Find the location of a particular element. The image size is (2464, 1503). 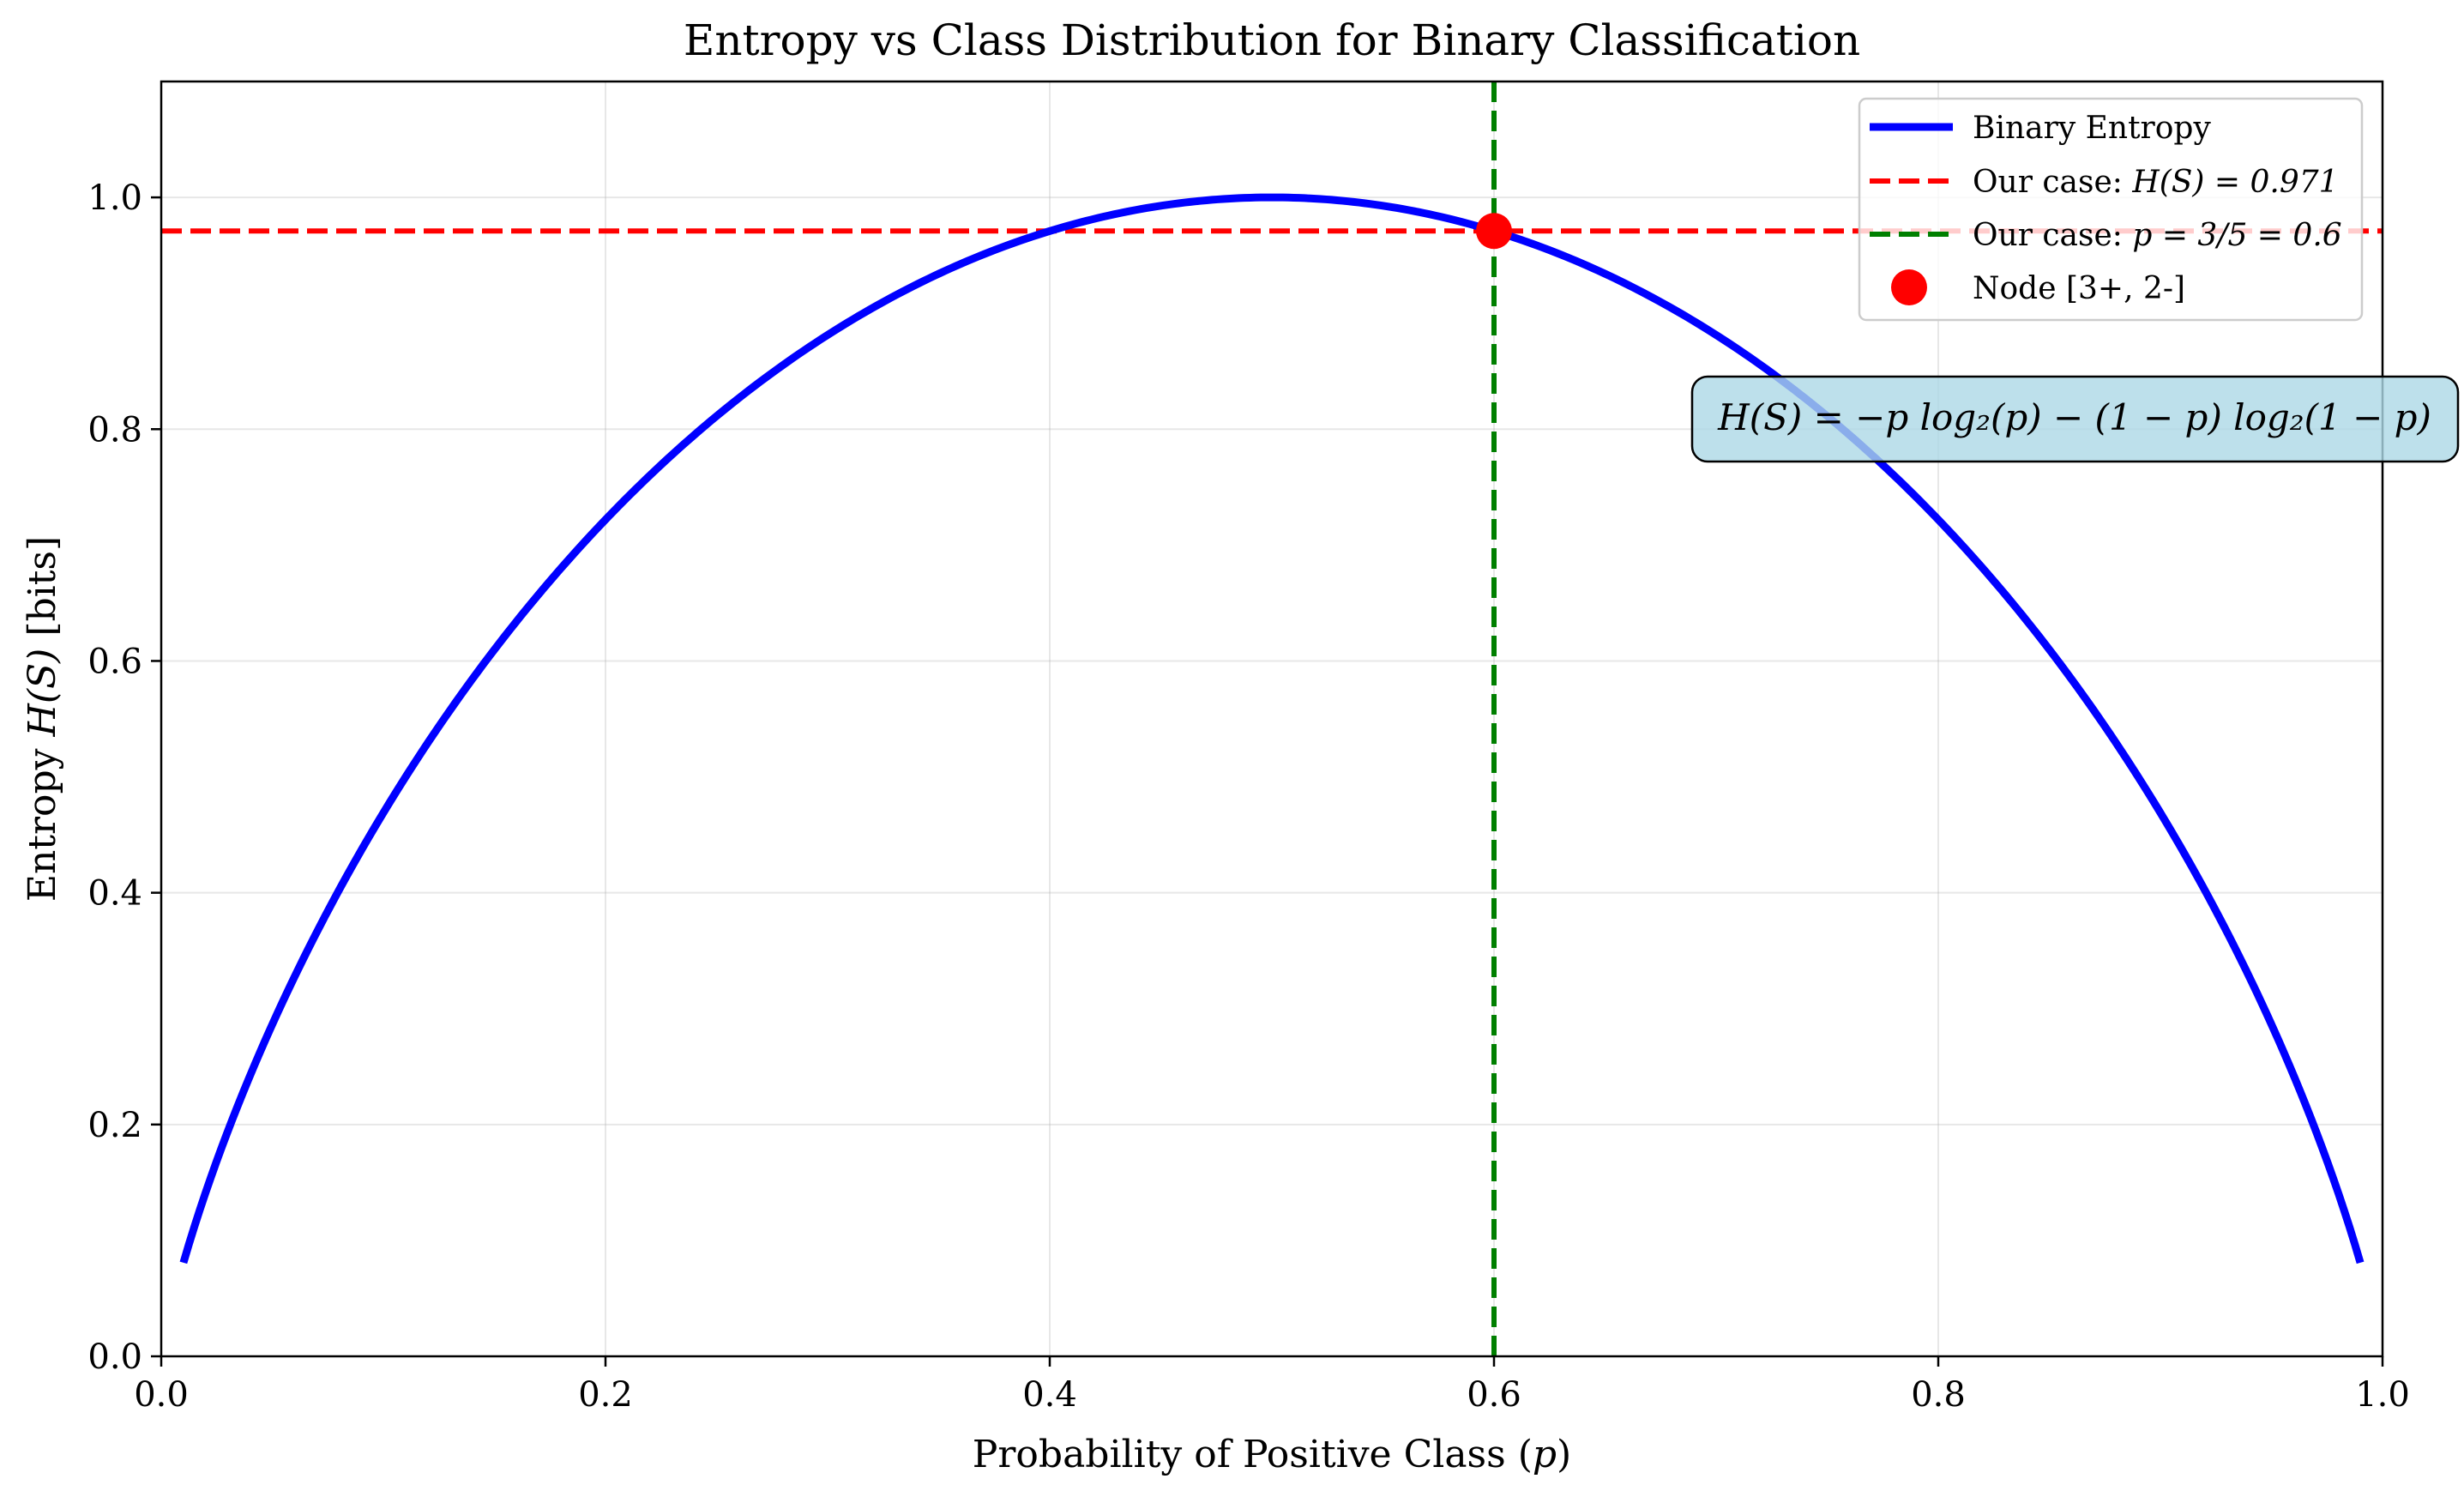

y-axis-label-var: H(S) is located at coordinates (42, 693).